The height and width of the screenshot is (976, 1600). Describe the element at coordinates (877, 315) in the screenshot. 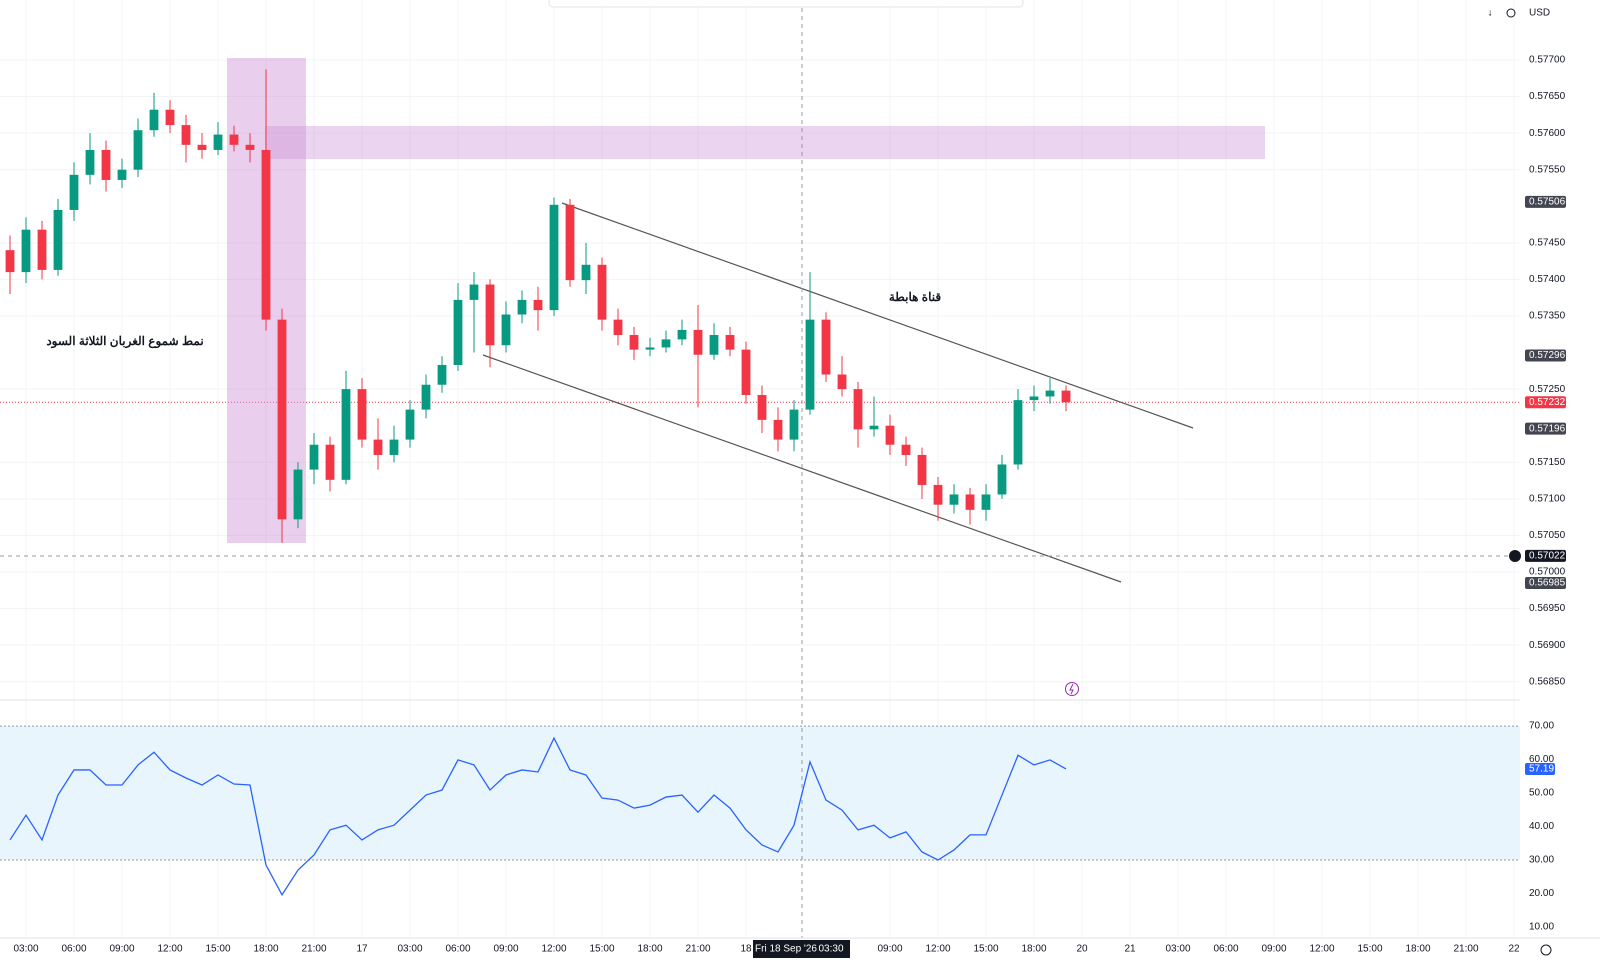

I see `channel-upper` at that location.